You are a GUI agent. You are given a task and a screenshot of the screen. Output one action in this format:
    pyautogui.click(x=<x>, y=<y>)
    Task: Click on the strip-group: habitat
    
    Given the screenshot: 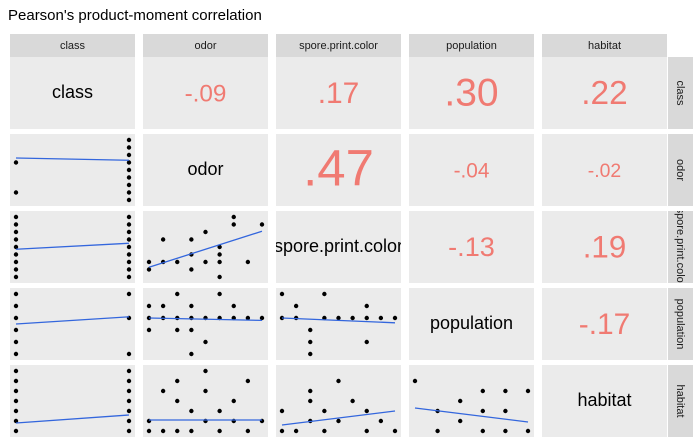 What is the action you would take?
    pyautogui.click(x=680, y=400)
    